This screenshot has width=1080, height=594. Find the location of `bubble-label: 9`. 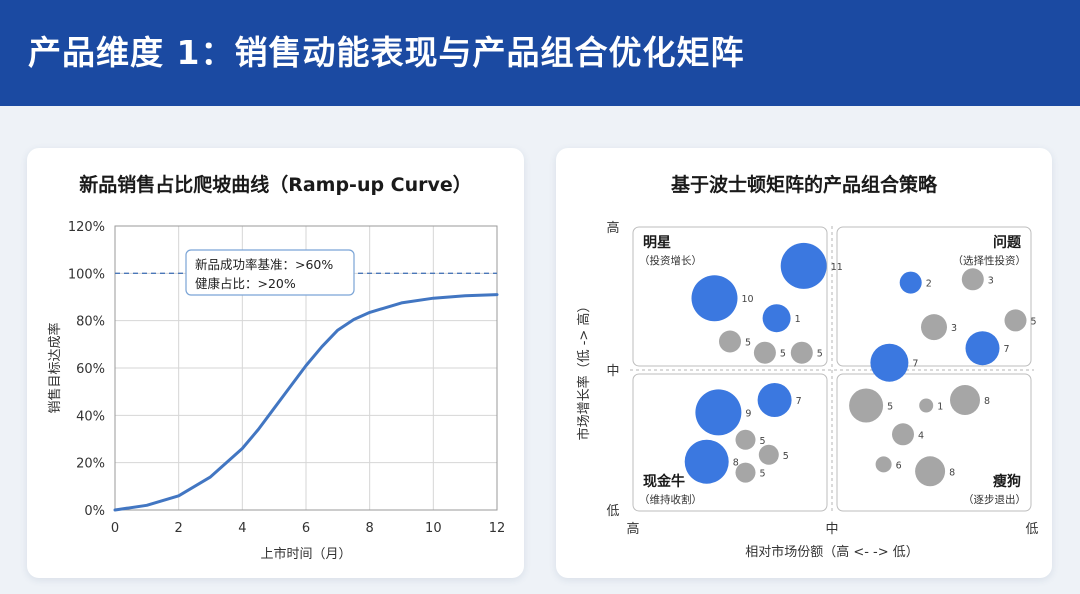

bubble-label: 9 is located at coordinates (748, 413).